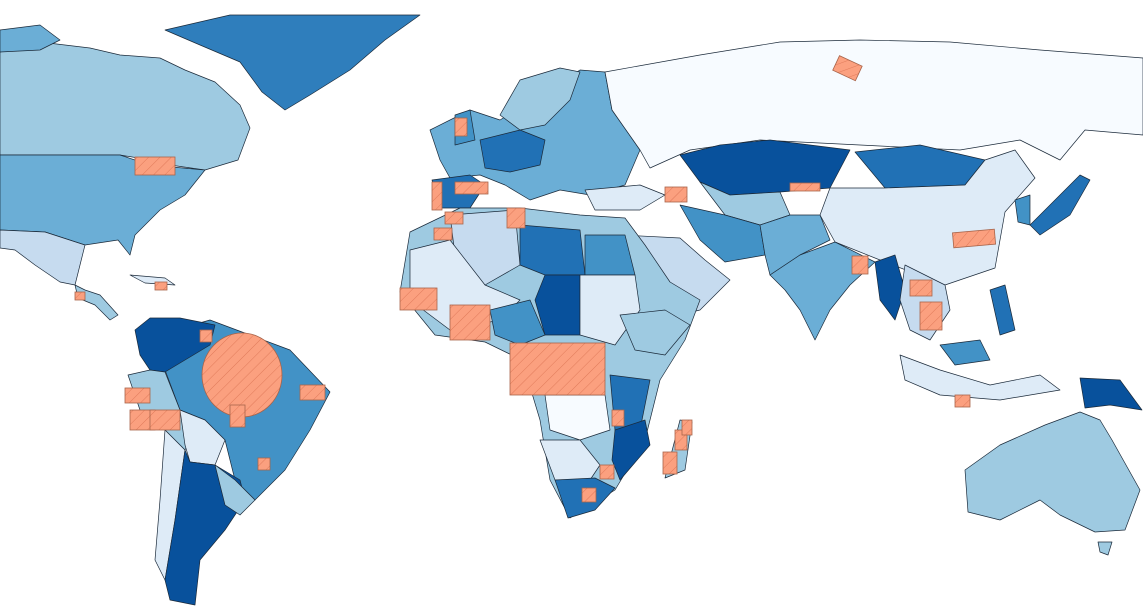  Describe the element at coordinates (292, 62) in the screenshot. I see `greenland` at that location.